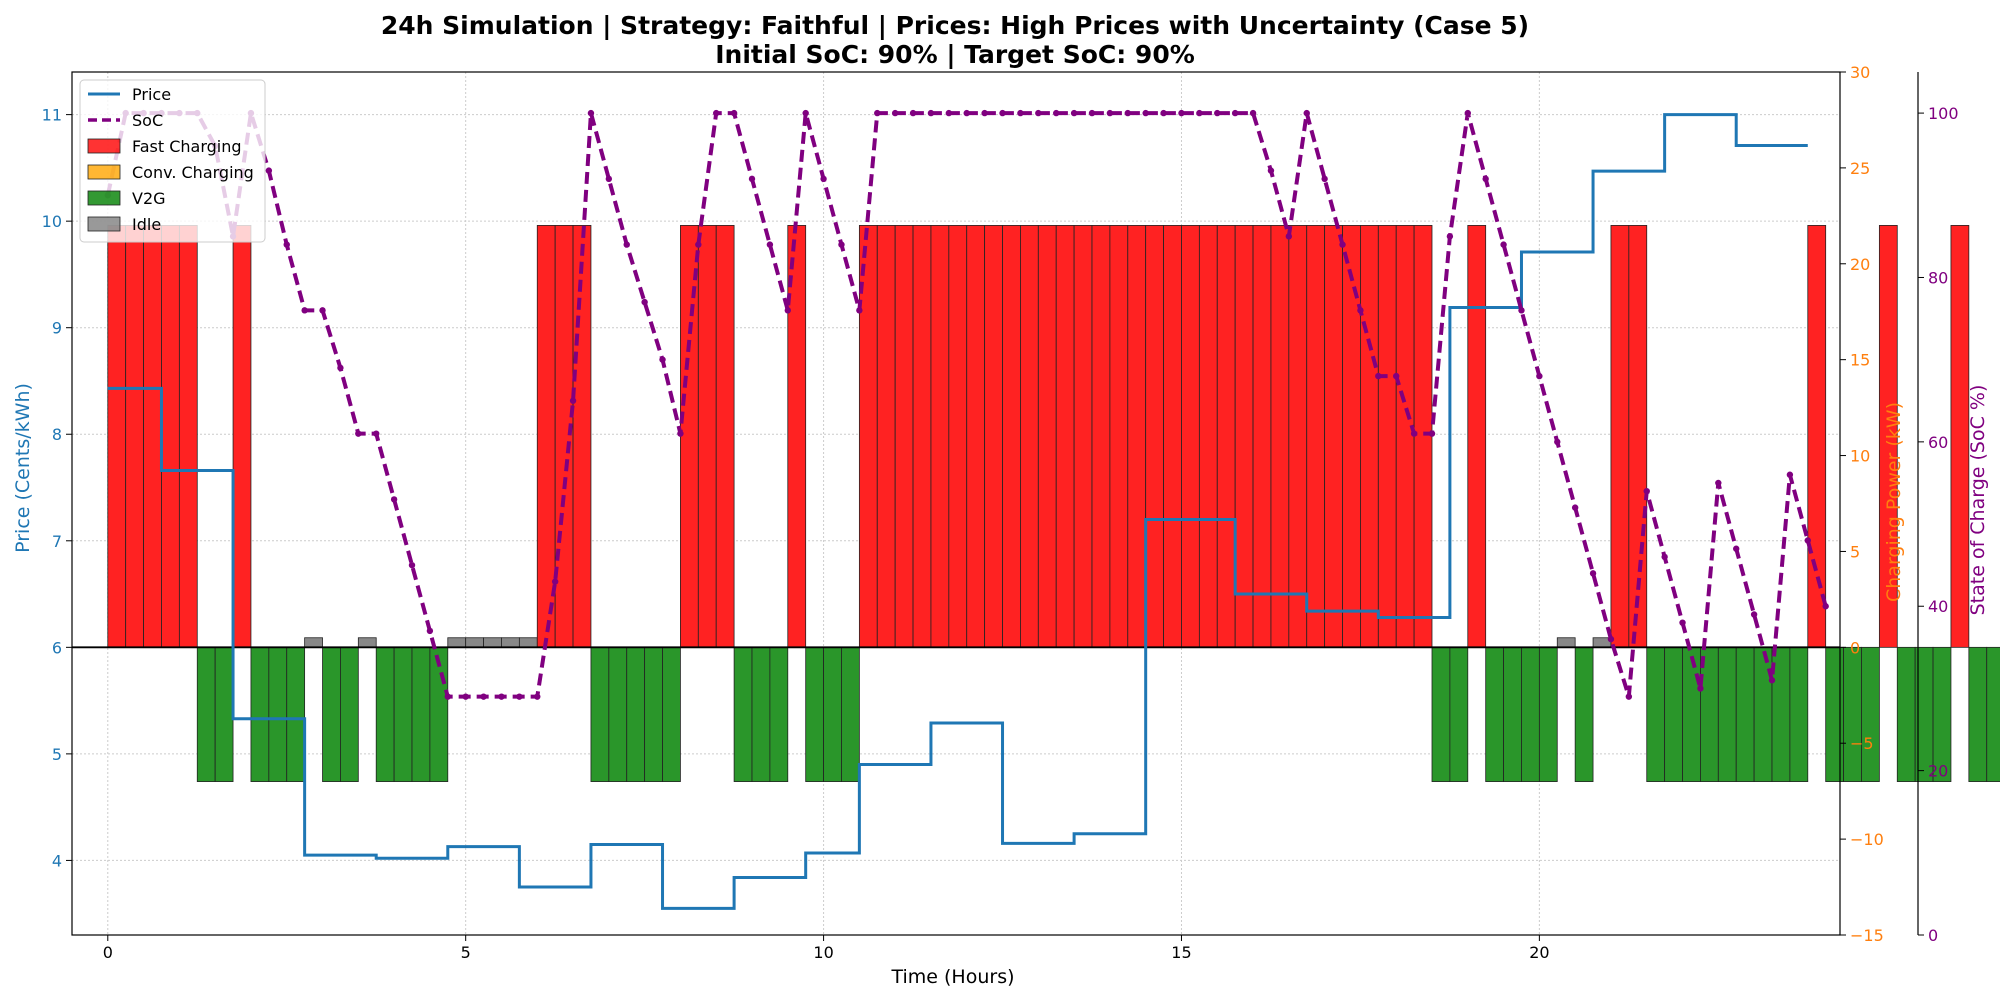 The height and width of the screenshot is (1000, 2000). Describe the element at coordinates (1938, 277) in the screenshot. I see `soc-tick-label: 80` at that location.